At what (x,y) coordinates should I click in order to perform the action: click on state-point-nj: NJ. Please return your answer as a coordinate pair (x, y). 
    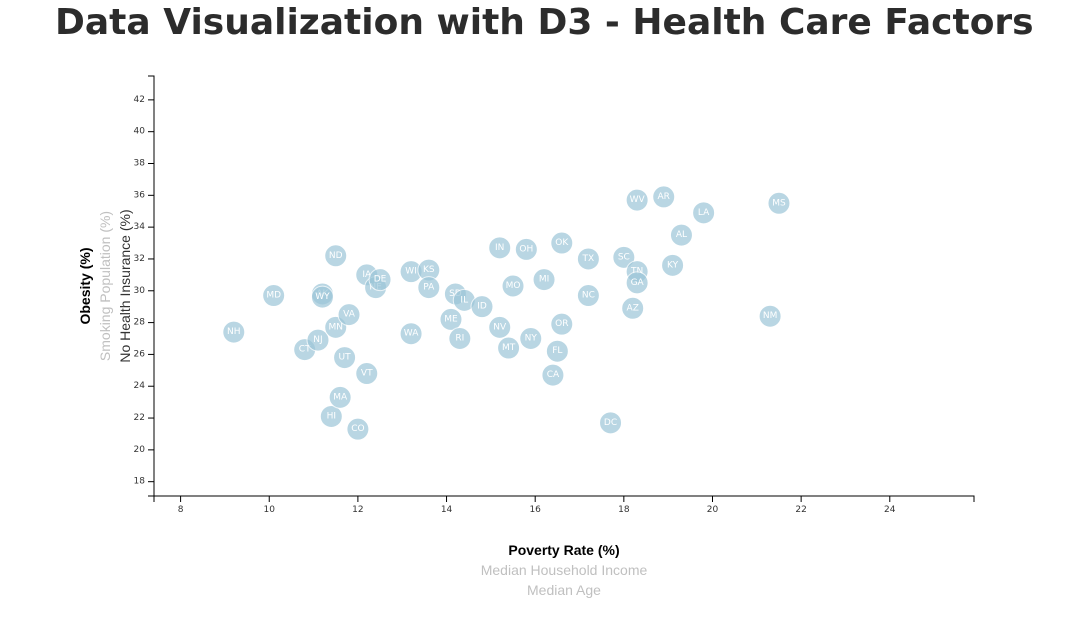
    Looking at the image, I should click on (318, 340).